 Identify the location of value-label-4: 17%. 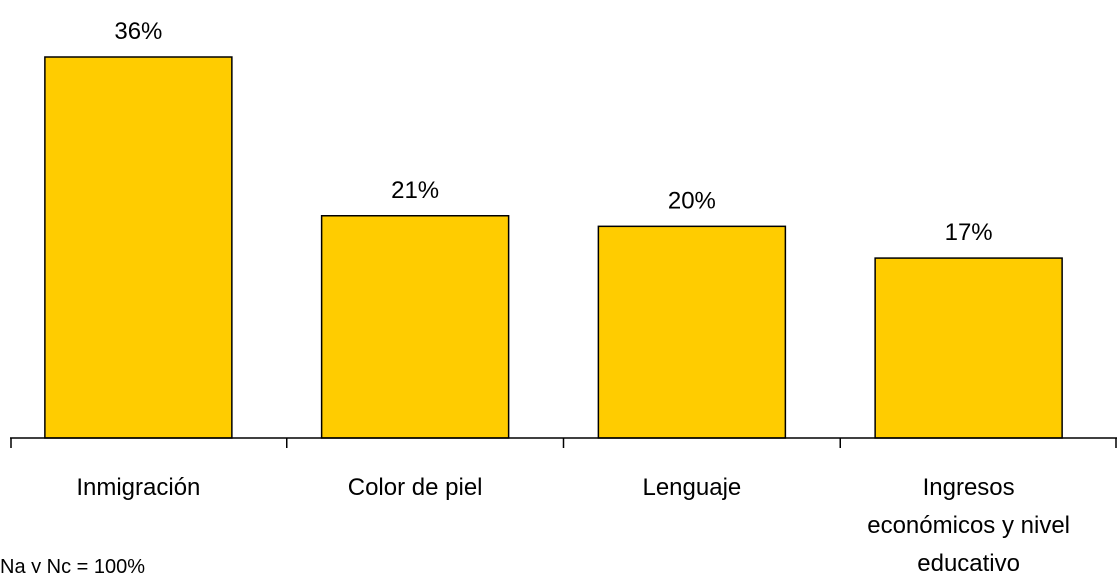
(969, 232).